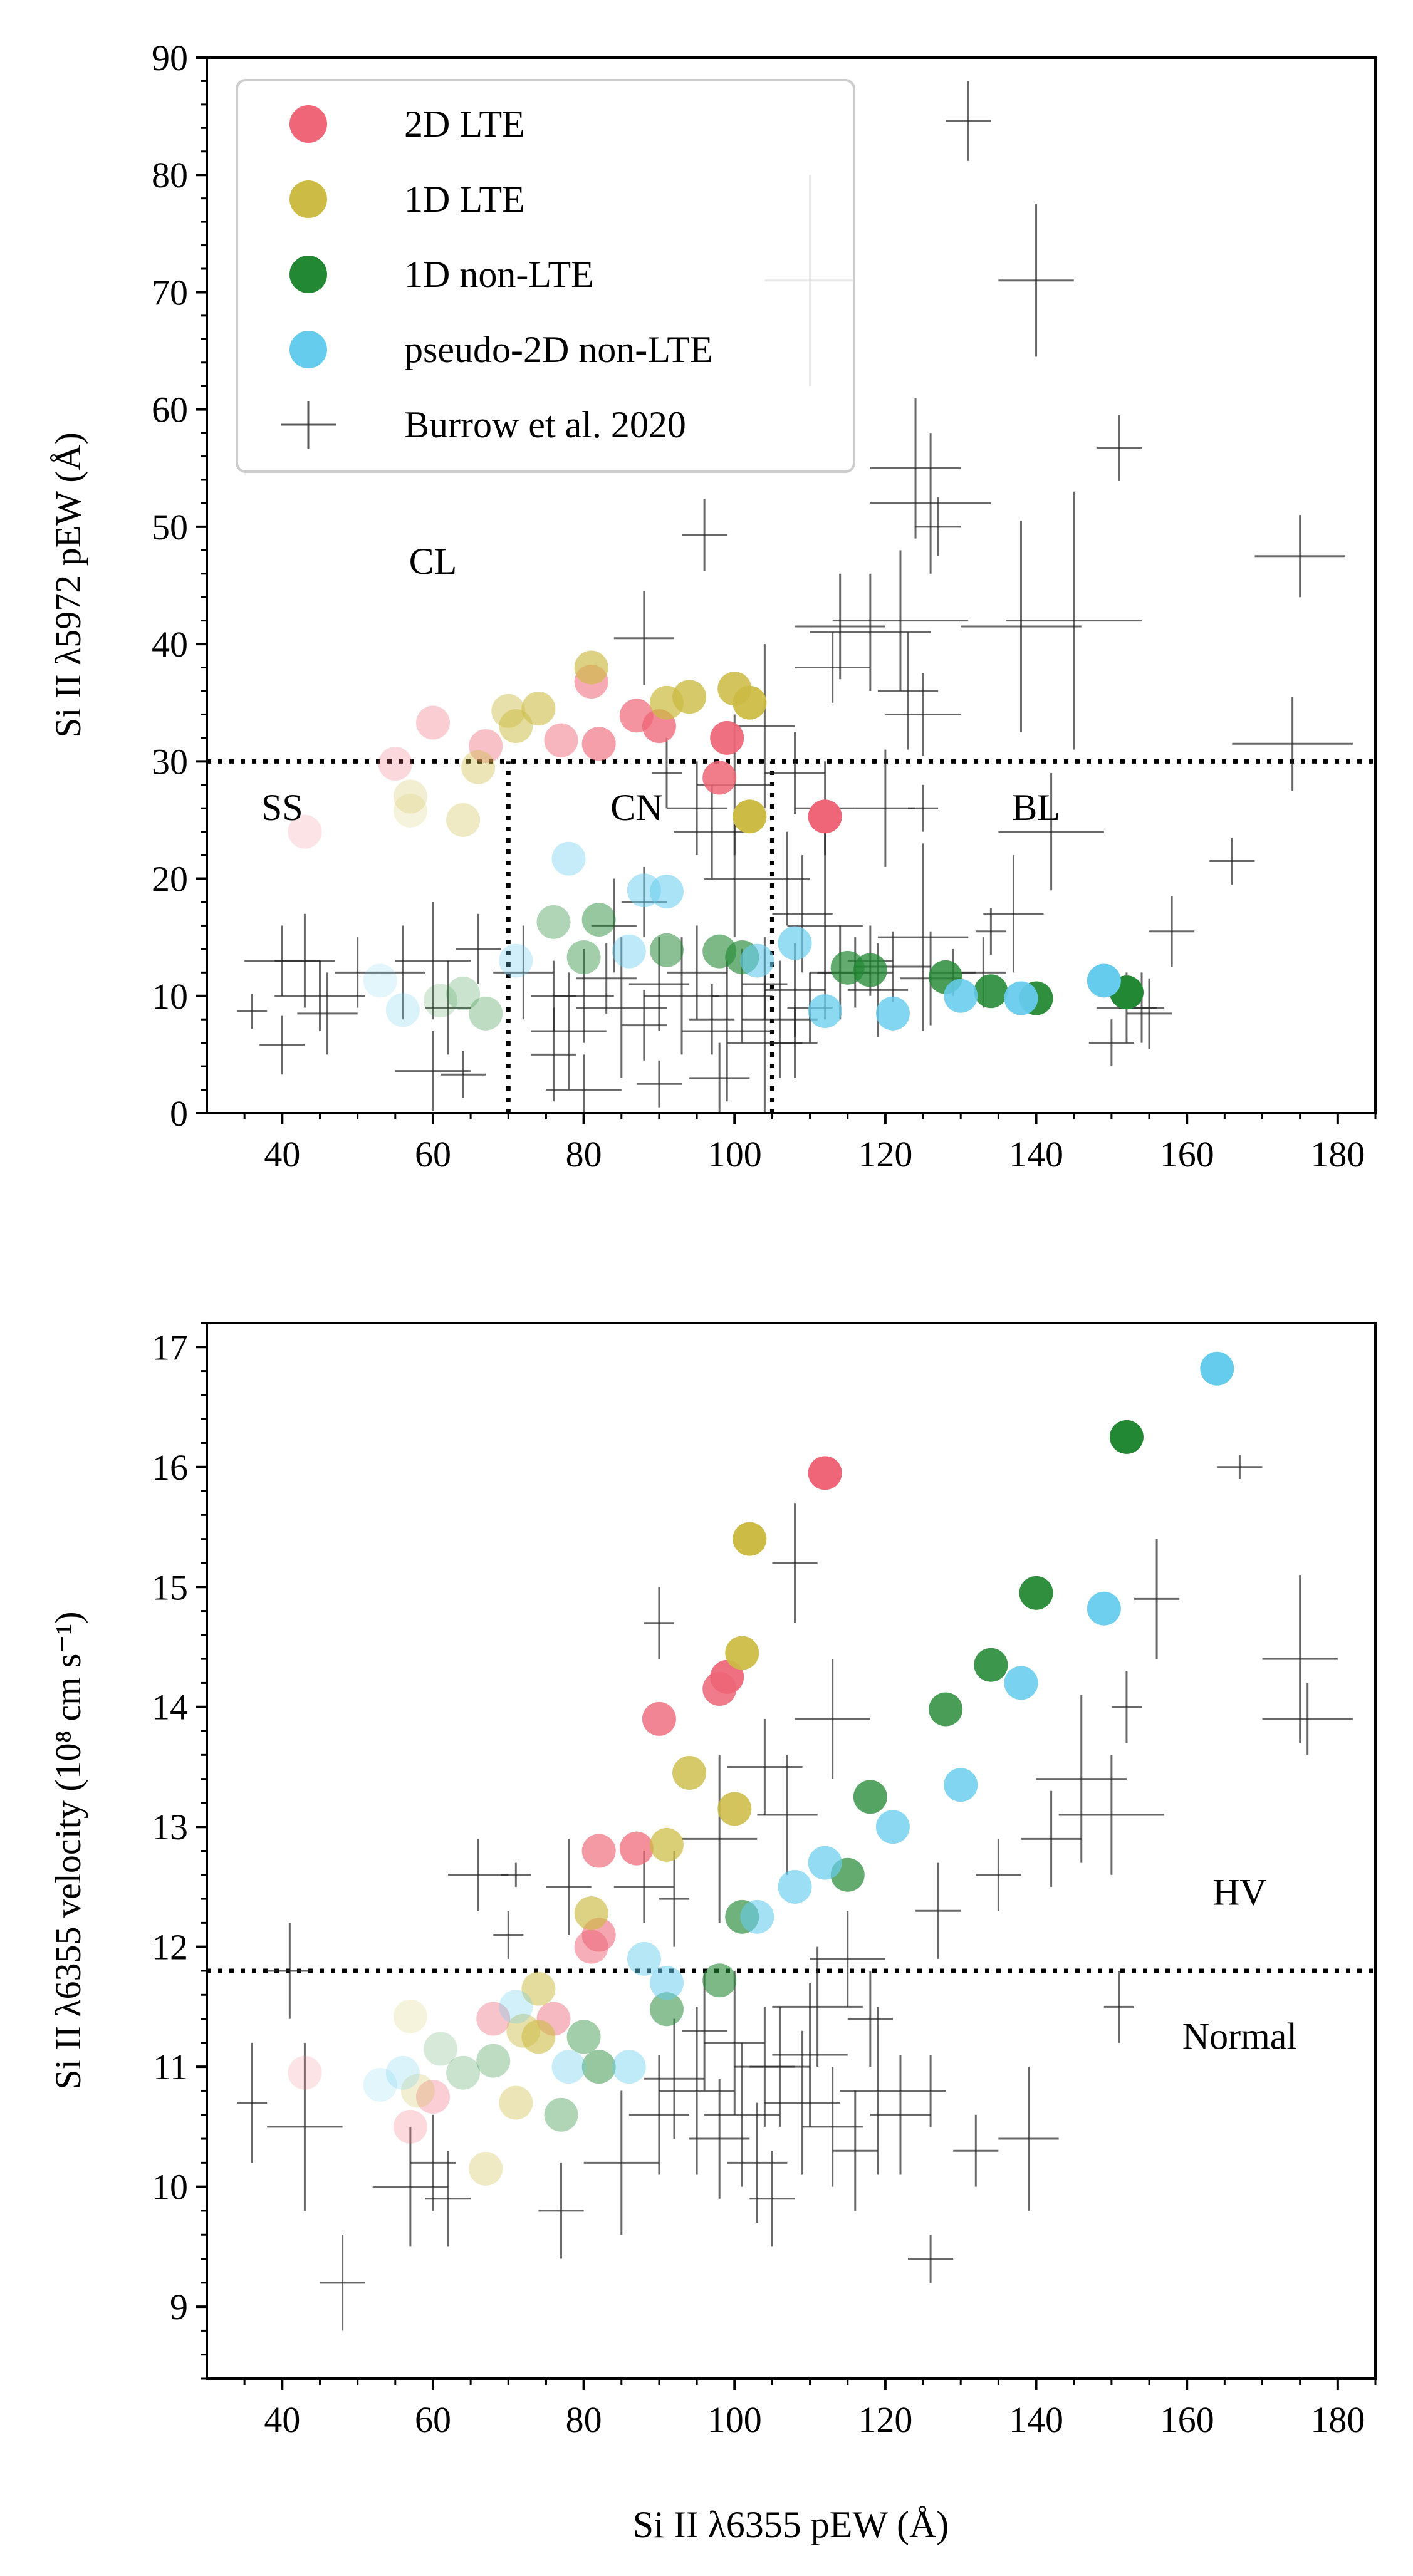  What do you see at coordinates (584, 1154) in the screenshot?
I see `x-tick-label: 80` at bounding box center [584, 1154].